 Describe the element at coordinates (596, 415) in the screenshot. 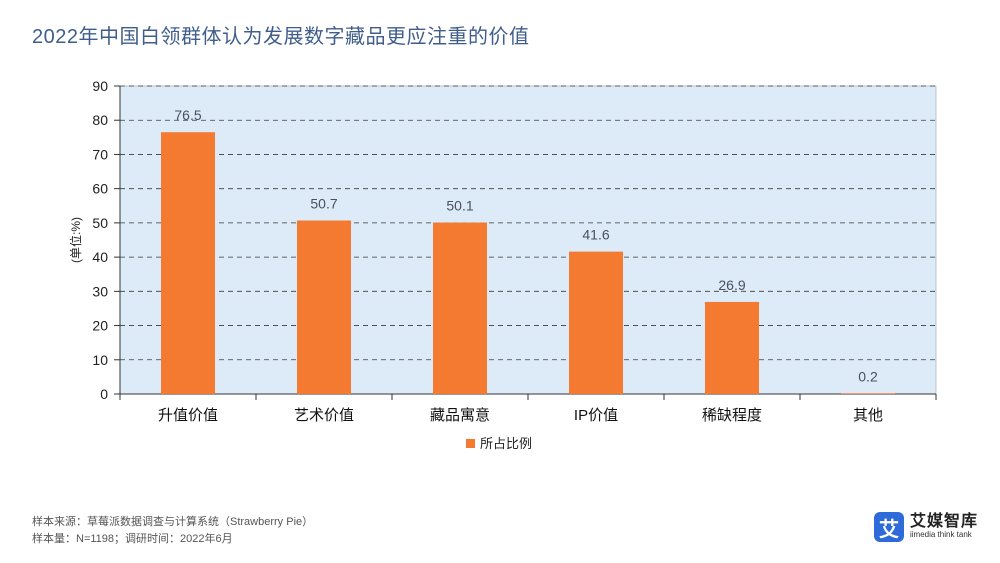

I see `x-tick-label: IP价值` at that location.